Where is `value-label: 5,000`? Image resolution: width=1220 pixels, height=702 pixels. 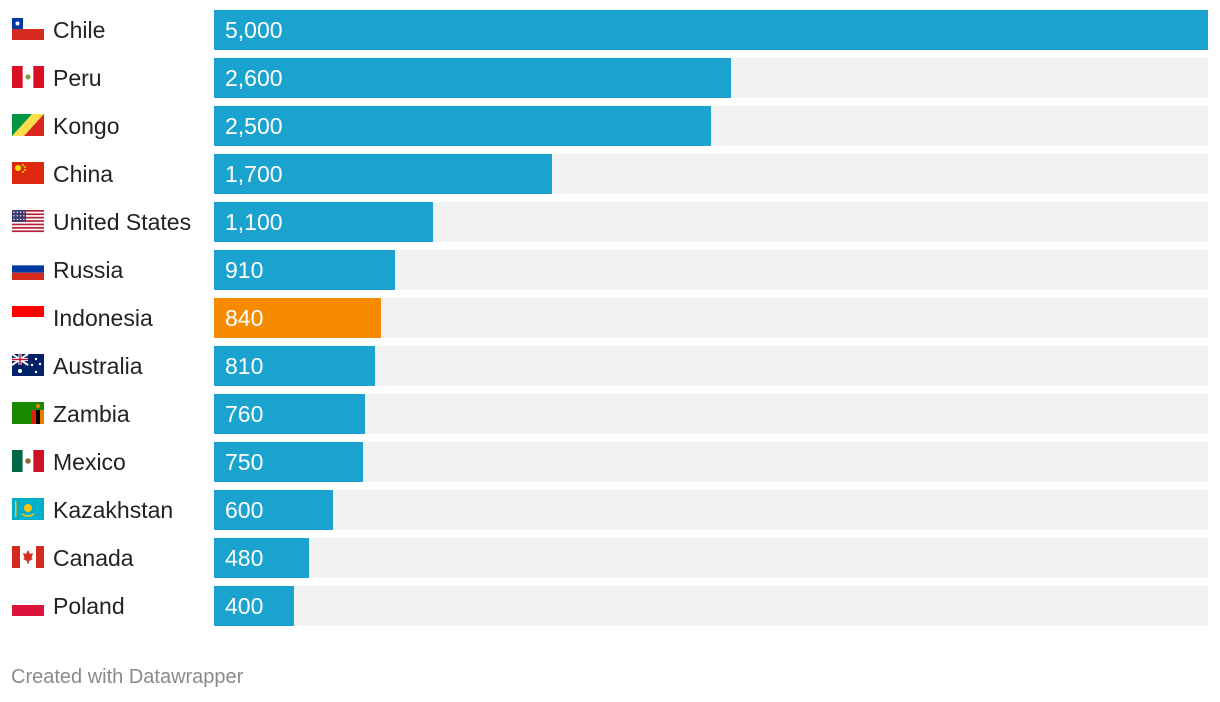
value-label: 5,000 is located at coordinates (254, 30).